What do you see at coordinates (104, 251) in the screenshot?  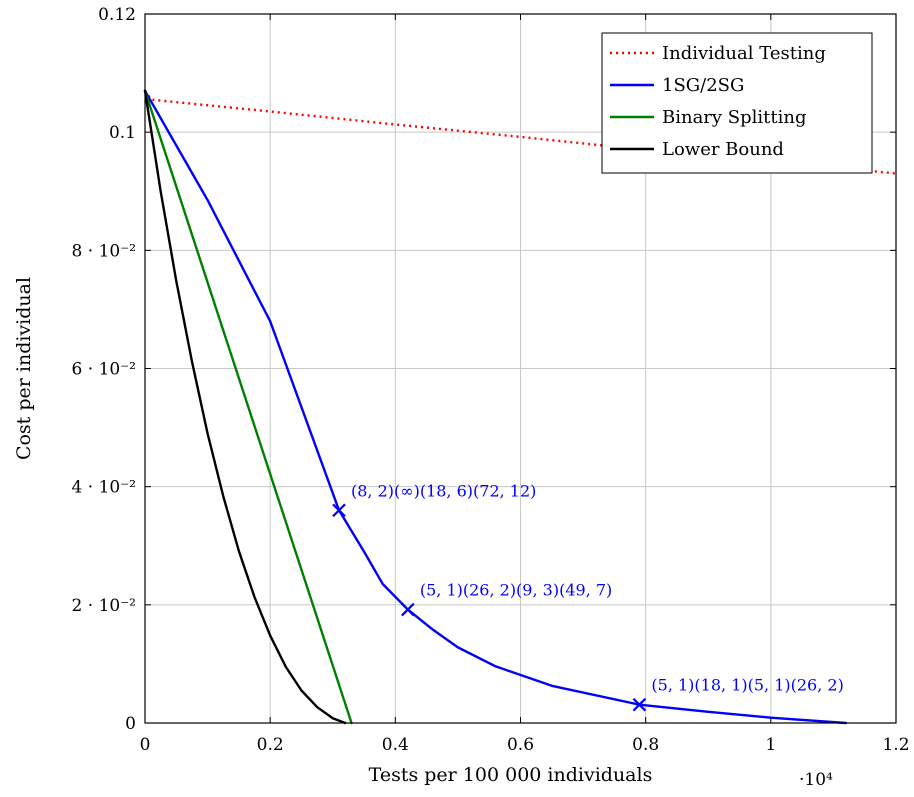 I see `y-tick-label: 8 · 10⁻²` at bounding box center [104, 251].